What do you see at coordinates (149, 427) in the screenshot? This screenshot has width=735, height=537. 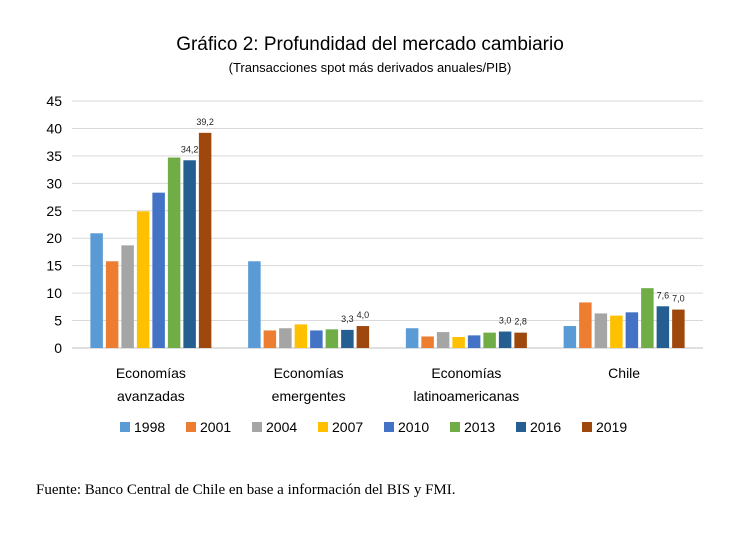 I see `legend-label: 1998` at bounding box center [149, 427].